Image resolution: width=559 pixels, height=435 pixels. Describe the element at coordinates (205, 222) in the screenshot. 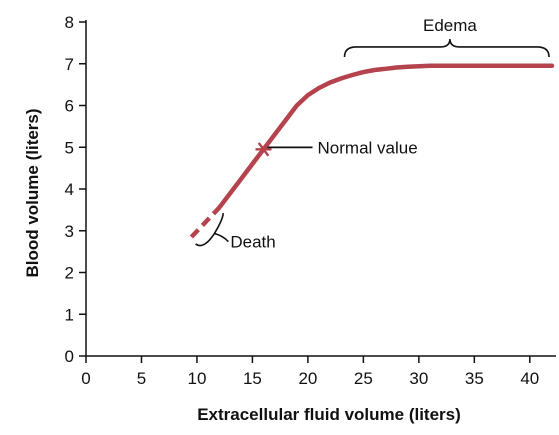

I see `death-dashed-segment` at that location.